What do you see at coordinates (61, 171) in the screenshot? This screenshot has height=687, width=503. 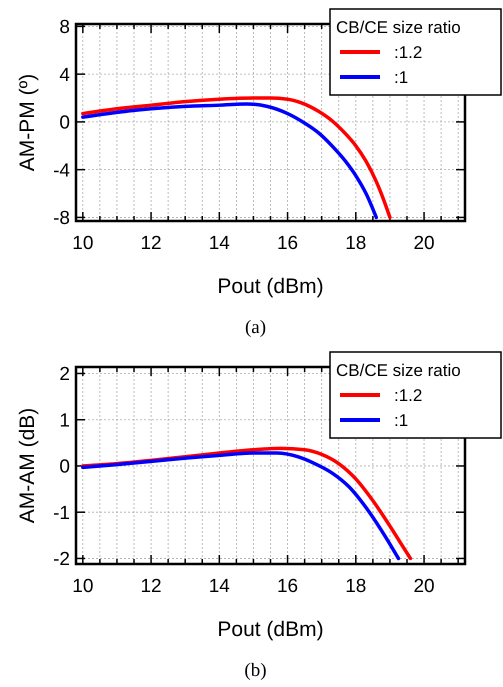 I see `y-tick-label: -4` at bounding box center [61, 171].